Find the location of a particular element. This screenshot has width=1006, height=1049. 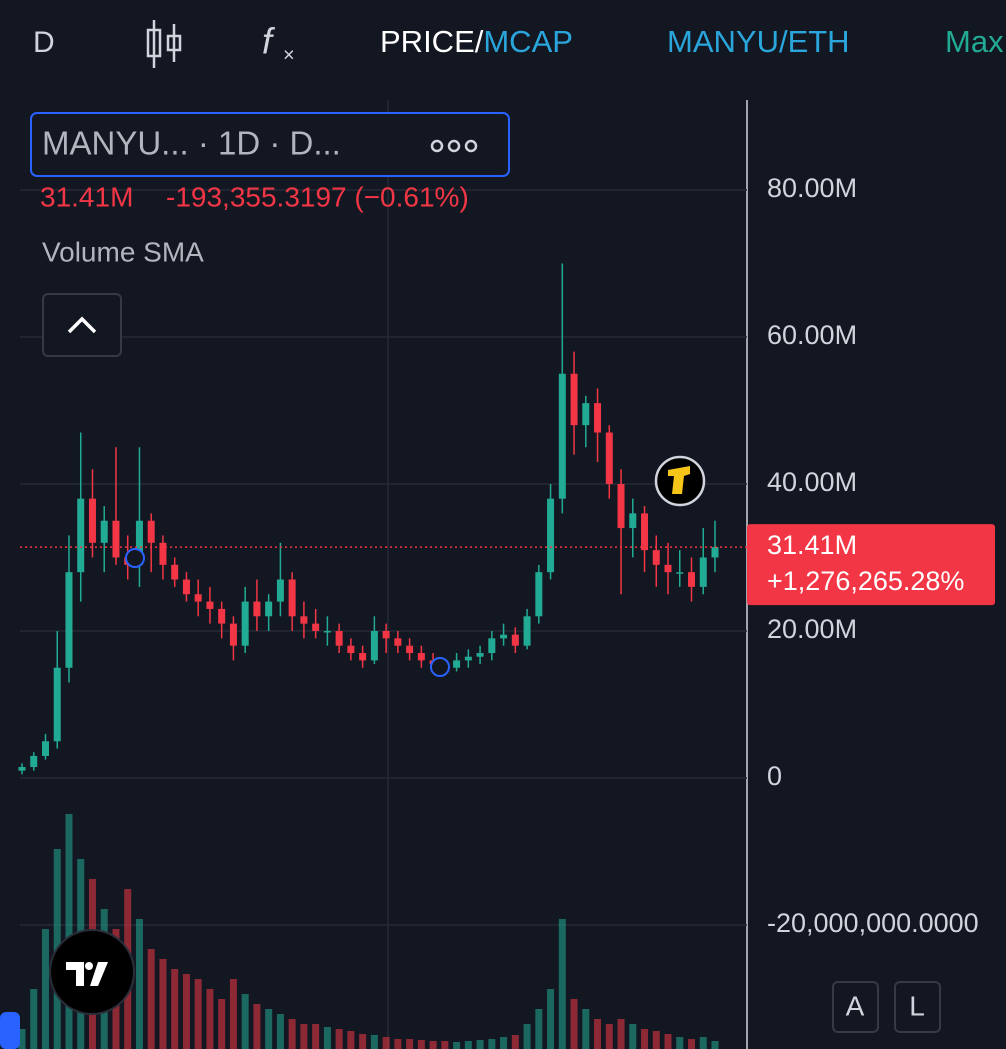

scroll-handle is located at coordinates (10, 1030).